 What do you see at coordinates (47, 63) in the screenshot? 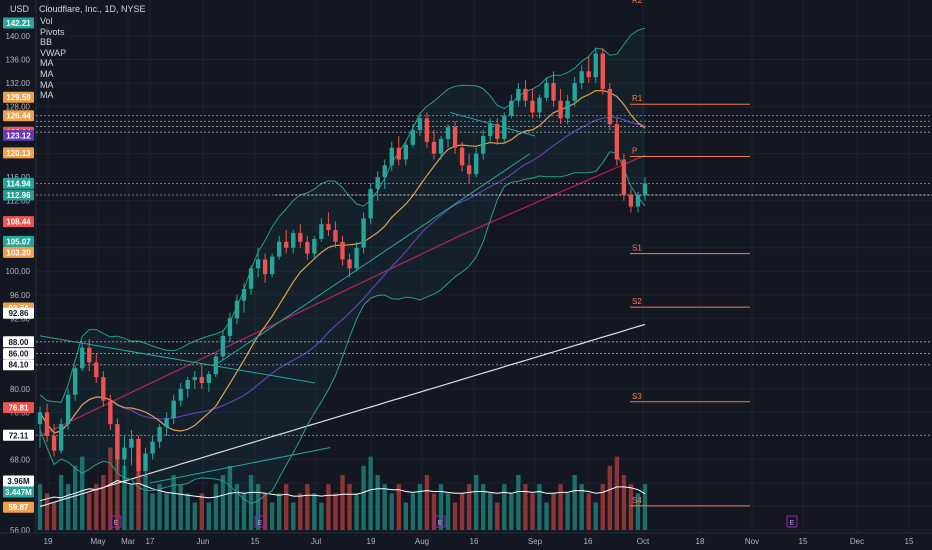
I see `legend-indicator-ma-1: MA` at bounding box center [47, 63].